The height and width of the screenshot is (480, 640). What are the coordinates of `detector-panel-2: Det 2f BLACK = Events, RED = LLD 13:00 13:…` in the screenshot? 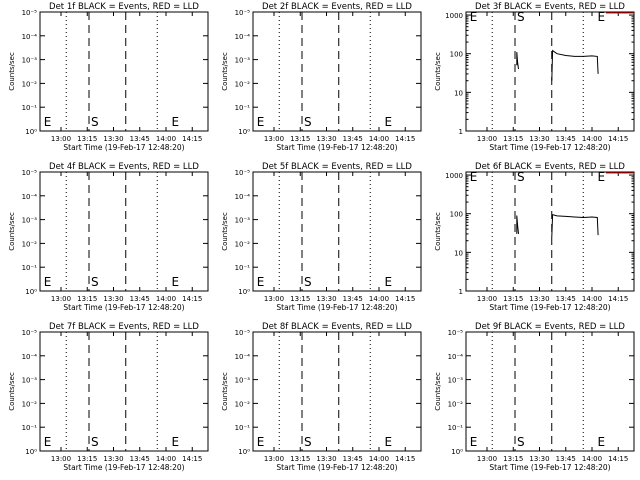 It's located at (319, 80).